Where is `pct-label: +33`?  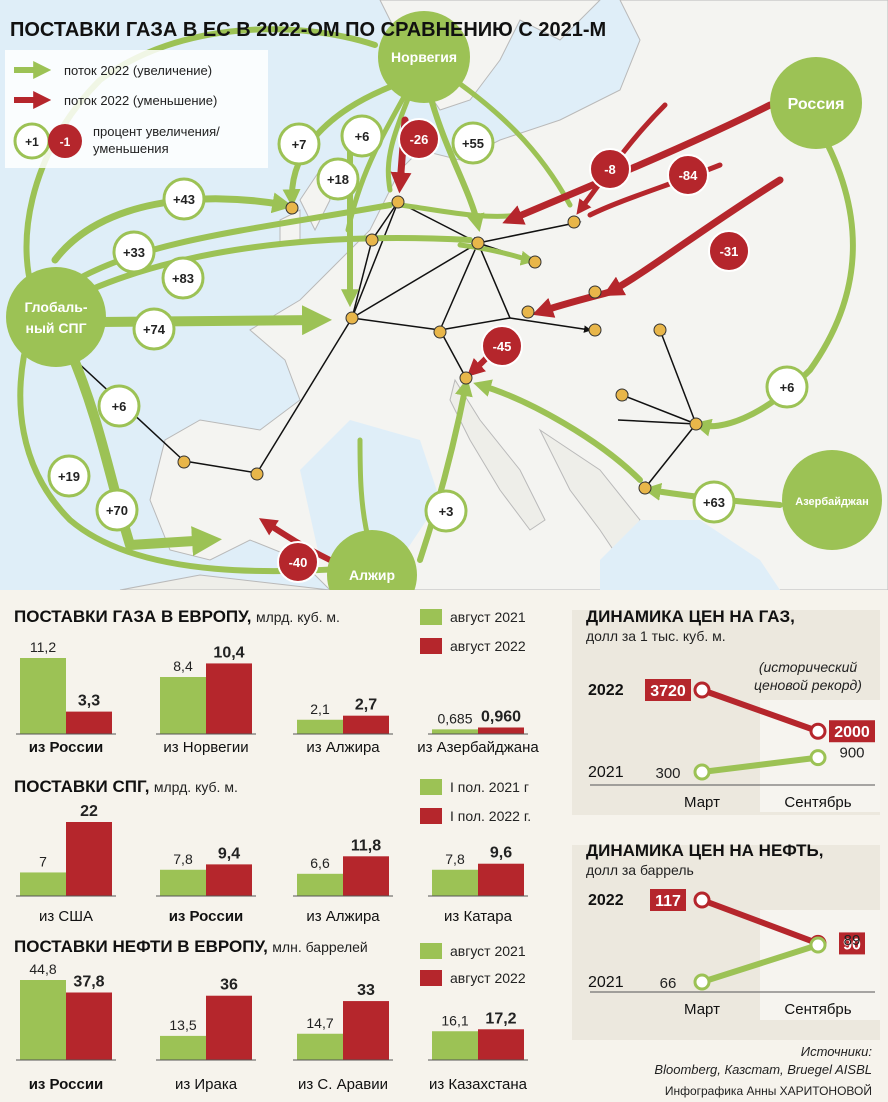
pct-label: +33 is located at coordinates (134, 252).